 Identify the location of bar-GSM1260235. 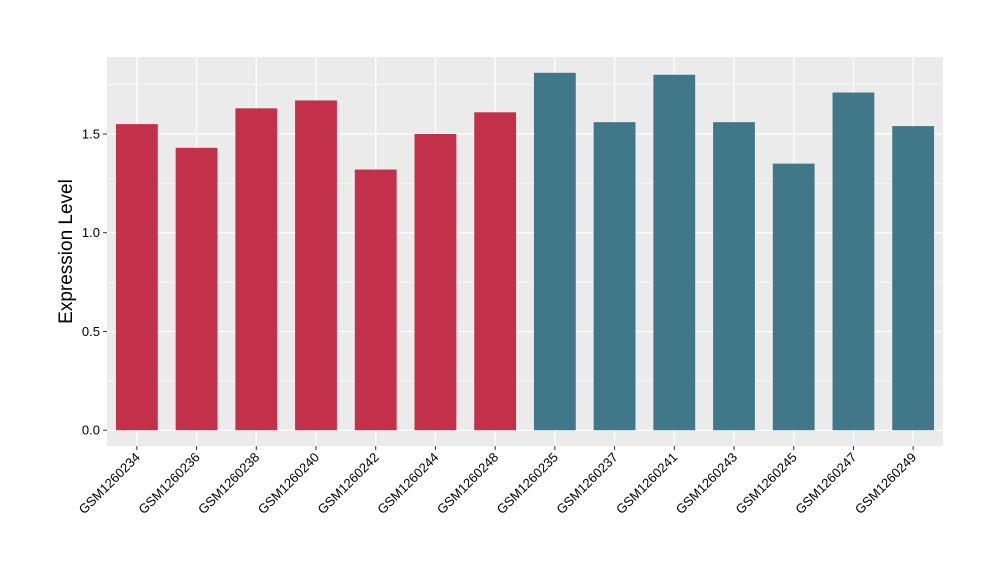
(554, 251).